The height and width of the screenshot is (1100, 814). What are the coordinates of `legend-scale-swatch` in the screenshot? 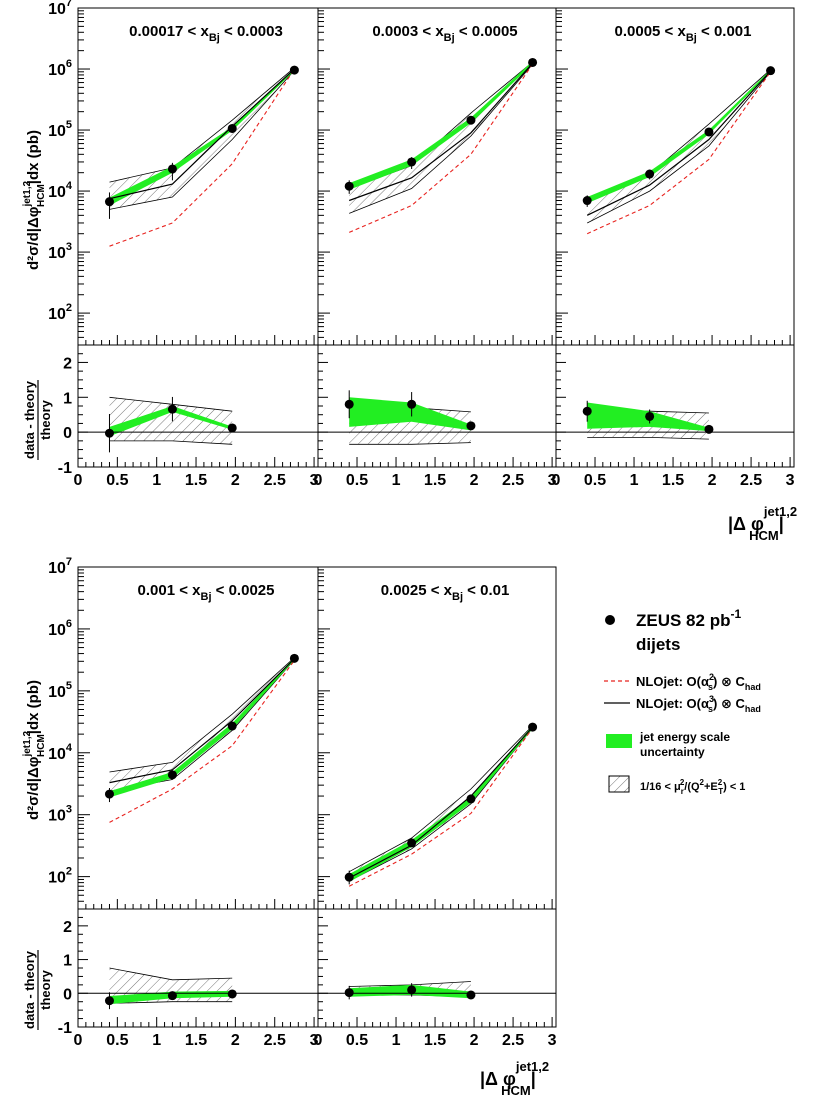 It's located at (619, 784).